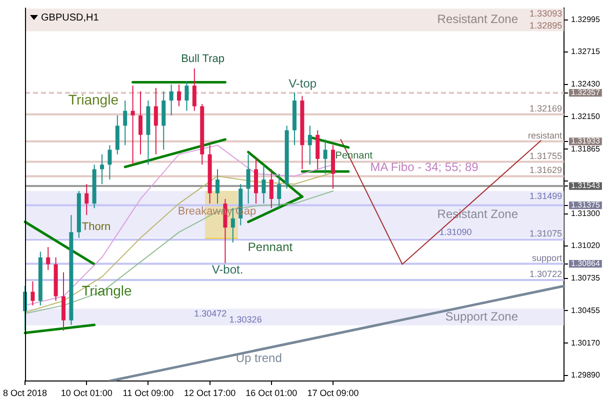  What do you see at coordinates (547, 257) in the screenshot?
I see `ref-line-label: support` at bounding box center [547, 257].